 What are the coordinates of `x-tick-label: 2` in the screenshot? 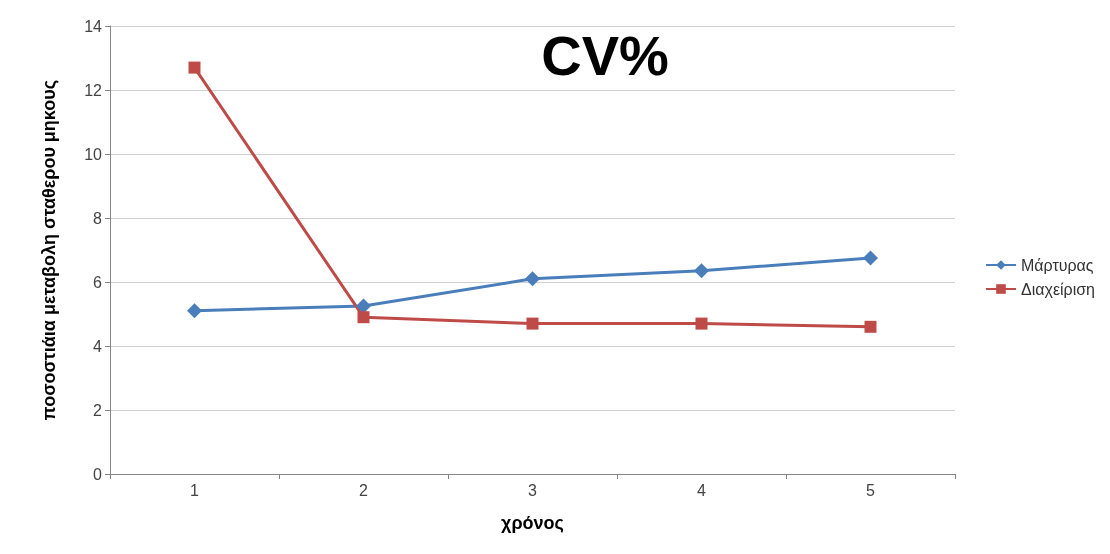 It's located at (364, 490).